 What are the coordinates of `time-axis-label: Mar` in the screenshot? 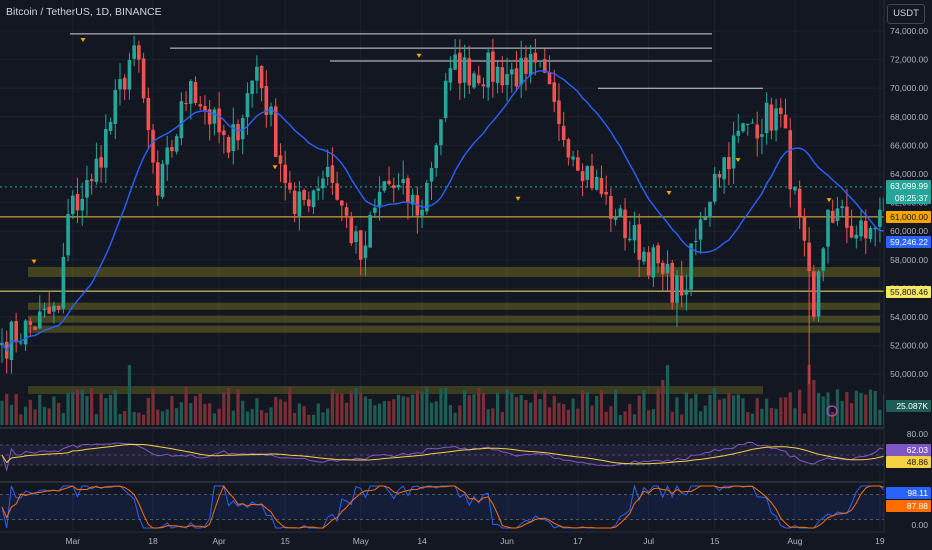 It's located at (72, 541).